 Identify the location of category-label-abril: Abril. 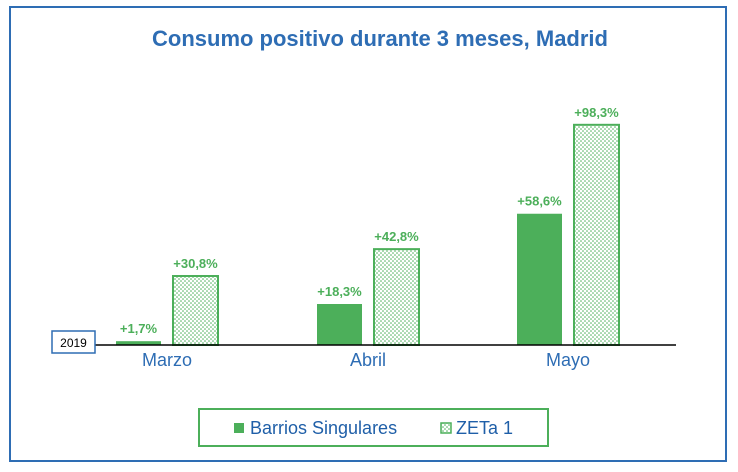
(368, 360).